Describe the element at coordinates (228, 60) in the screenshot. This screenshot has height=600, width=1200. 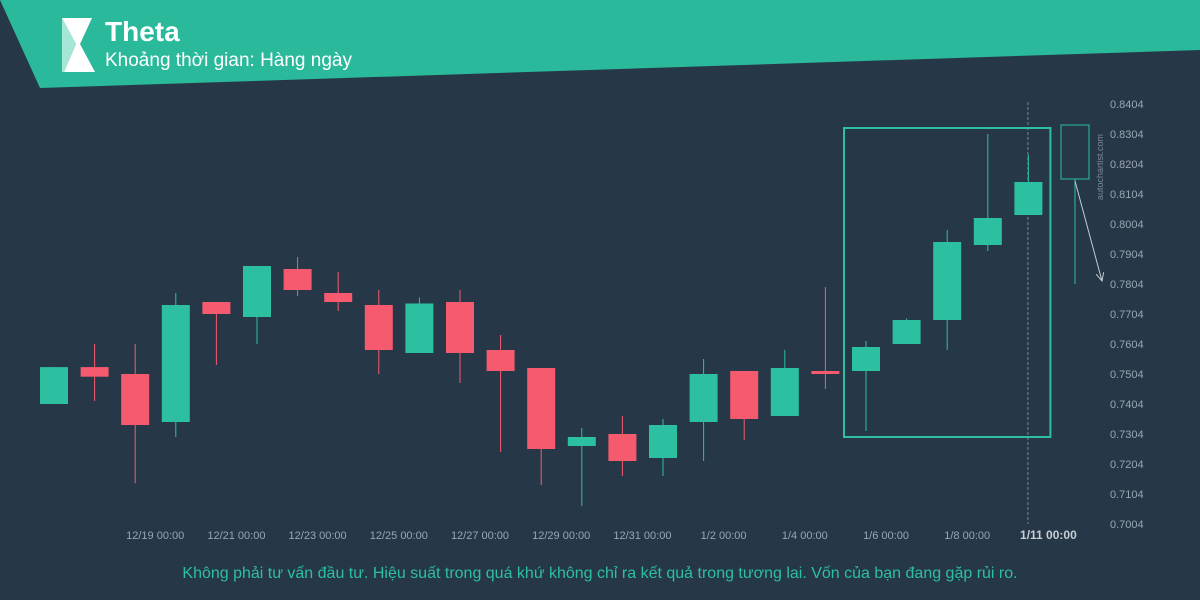
I see `timeframe-subtitle: Khoảng thời gian: Hàng ngày` at that location.